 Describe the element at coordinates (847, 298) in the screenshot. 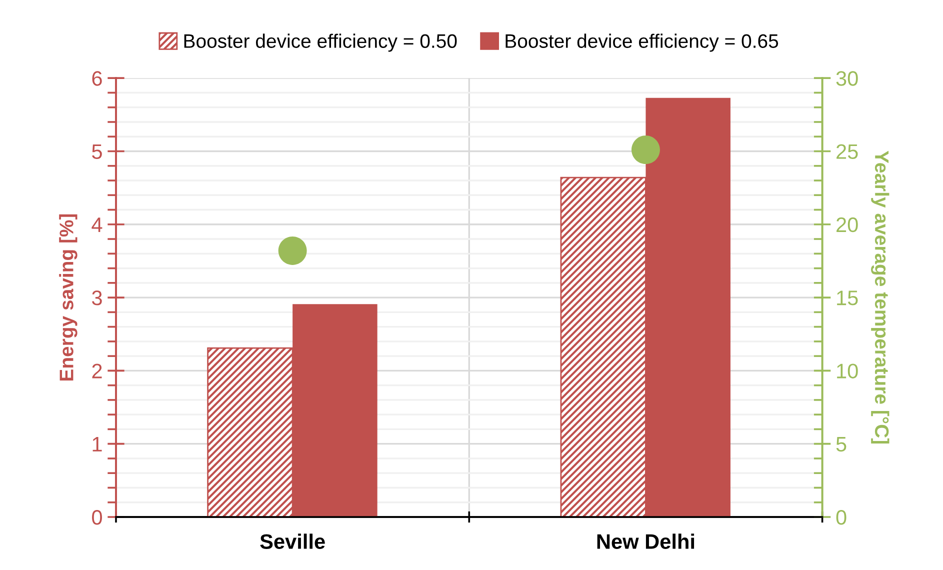

I see `y2-tick-label: 15` at that location.